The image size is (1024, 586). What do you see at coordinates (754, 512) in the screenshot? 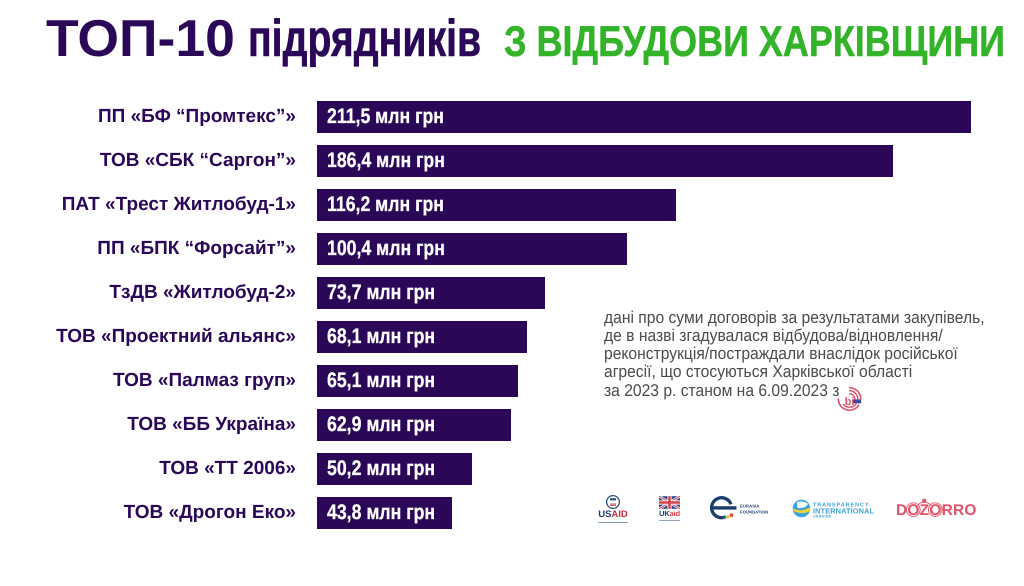
I see `svg-text: FOUNDATION` at bounding box center [754, 512].